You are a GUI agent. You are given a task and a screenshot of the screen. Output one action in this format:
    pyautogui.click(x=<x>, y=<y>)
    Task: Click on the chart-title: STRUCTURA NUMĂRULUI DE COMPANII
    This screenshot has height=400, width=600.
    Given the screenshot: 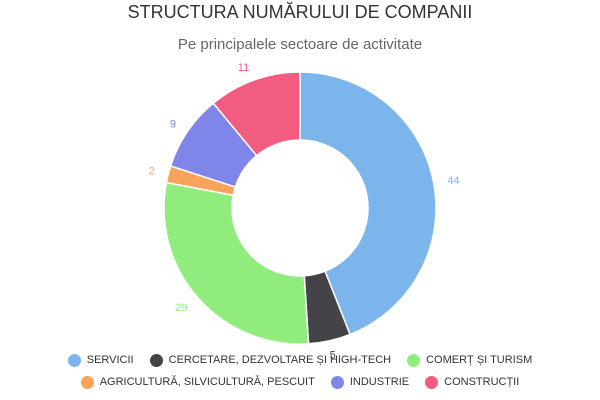 What is the action you would take?
    pyautogui.click(x=300, y=12)
    